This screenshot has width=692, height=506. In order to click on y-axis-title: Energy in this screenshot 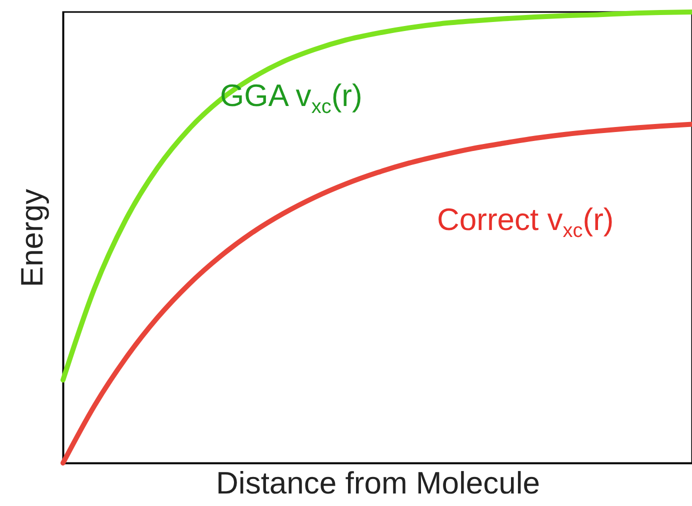, I will do `click(32, 238)`.